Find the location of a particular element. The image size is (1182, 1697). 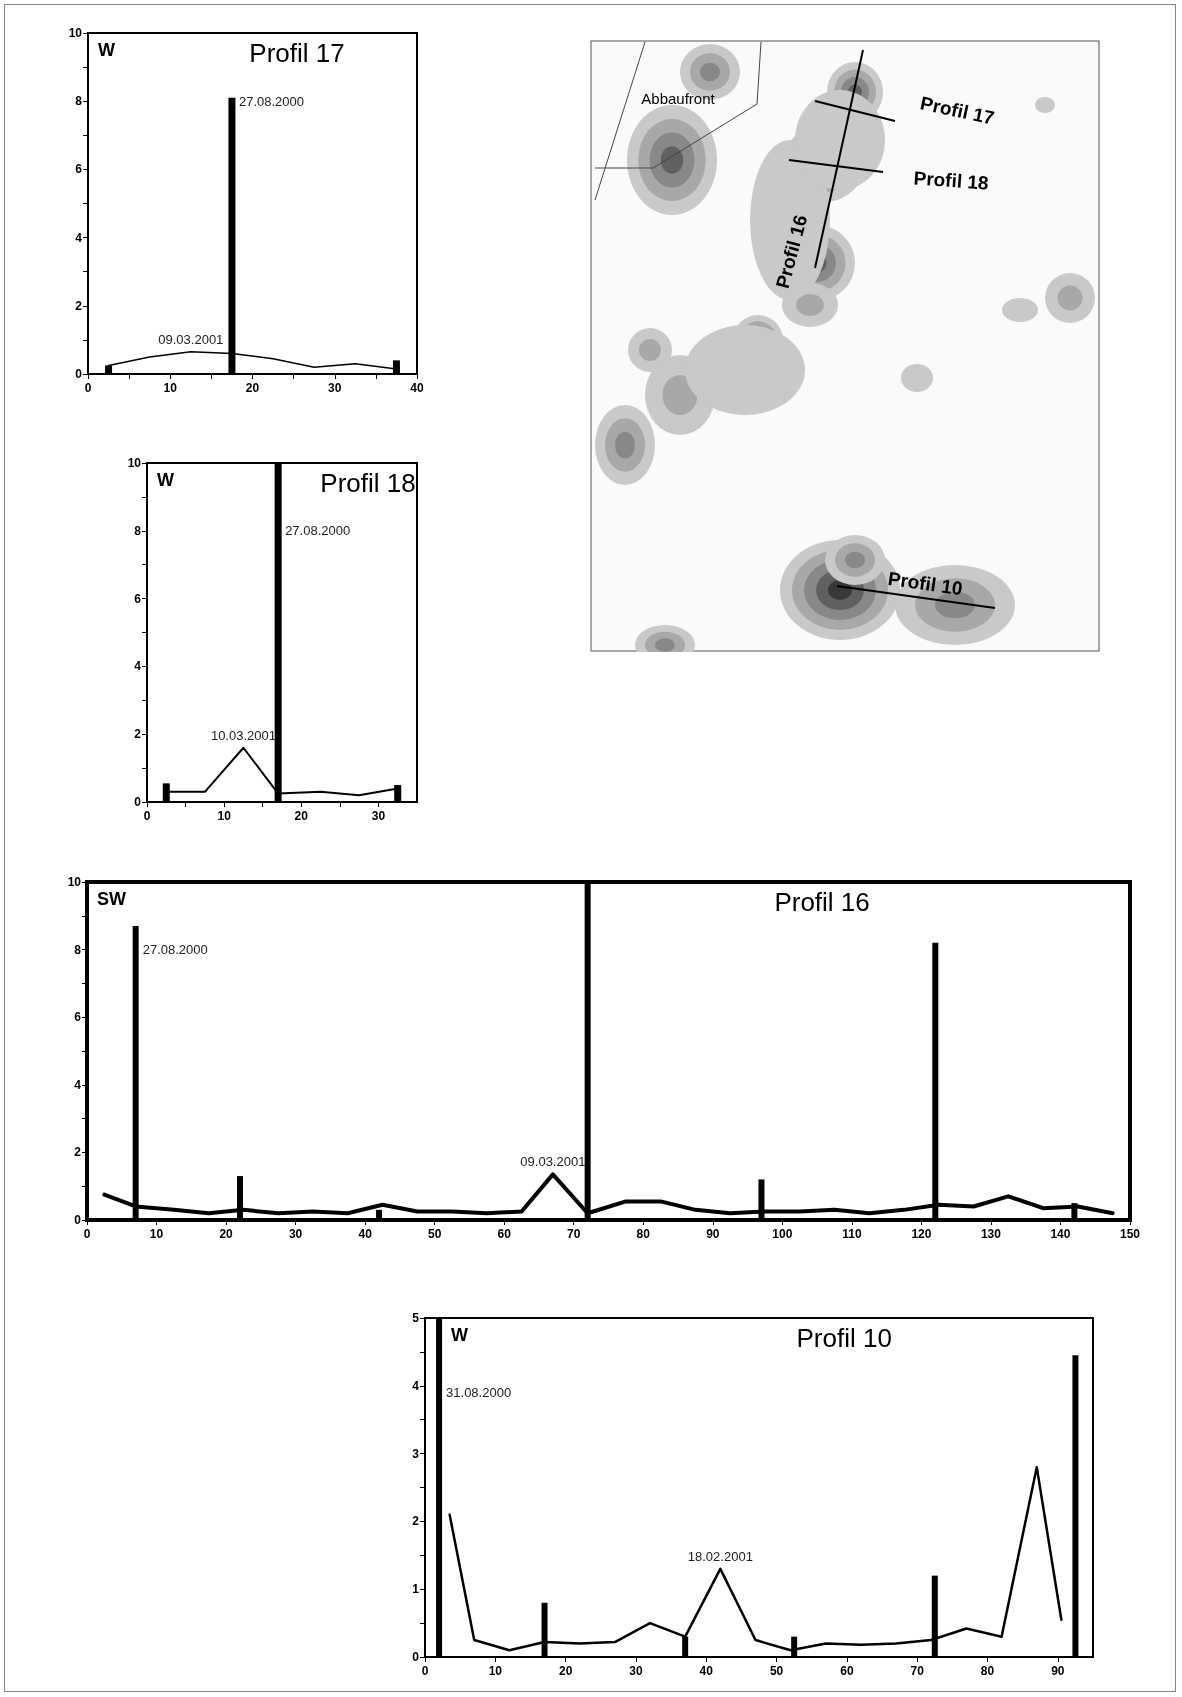

bar is located at coordinates (1075, 1506).